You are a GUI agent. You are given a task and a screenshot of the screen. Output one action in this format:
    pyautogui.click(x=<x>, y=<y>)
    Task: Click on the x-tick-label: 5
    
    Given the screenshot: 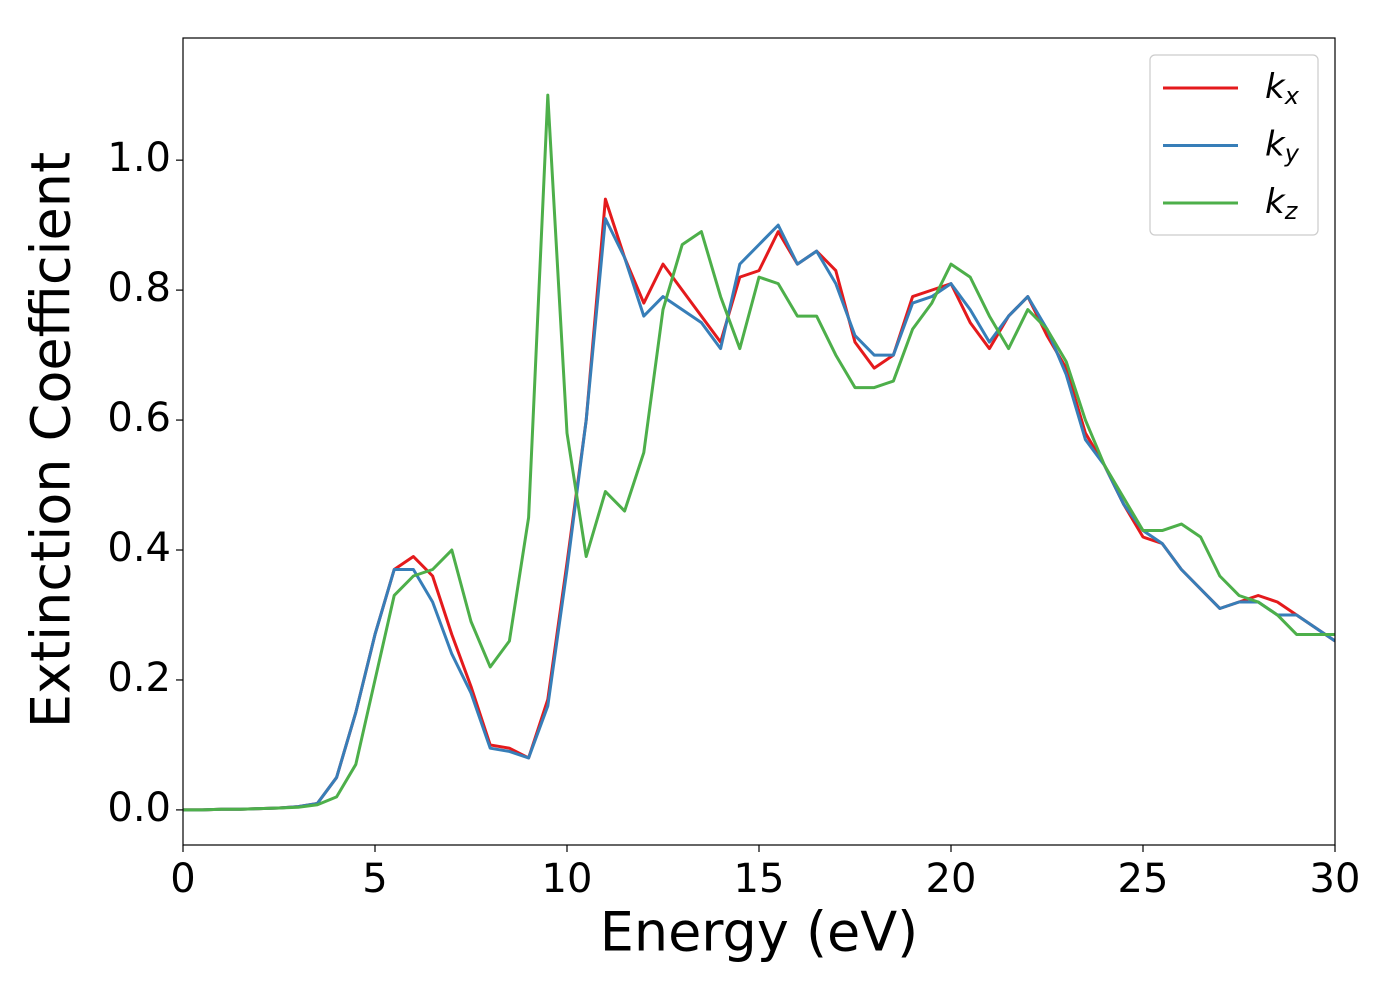 What is the action you would take?
    pyautogui.click(x=374, y=879)
    